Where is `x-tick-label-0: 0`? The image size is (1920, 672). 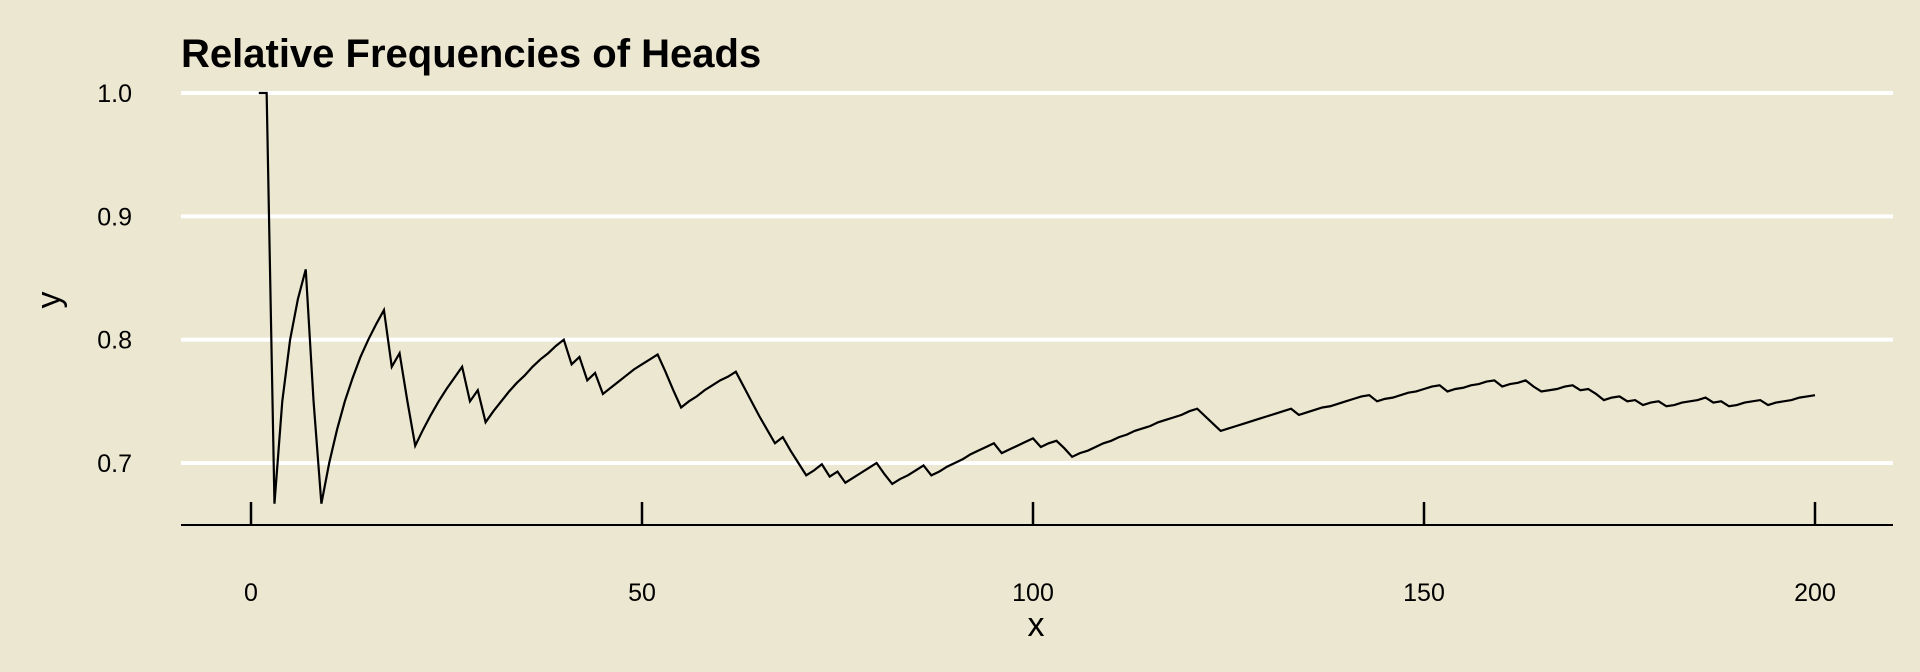 x-tick-label-0: 0 is located at coordinates (251, 593).